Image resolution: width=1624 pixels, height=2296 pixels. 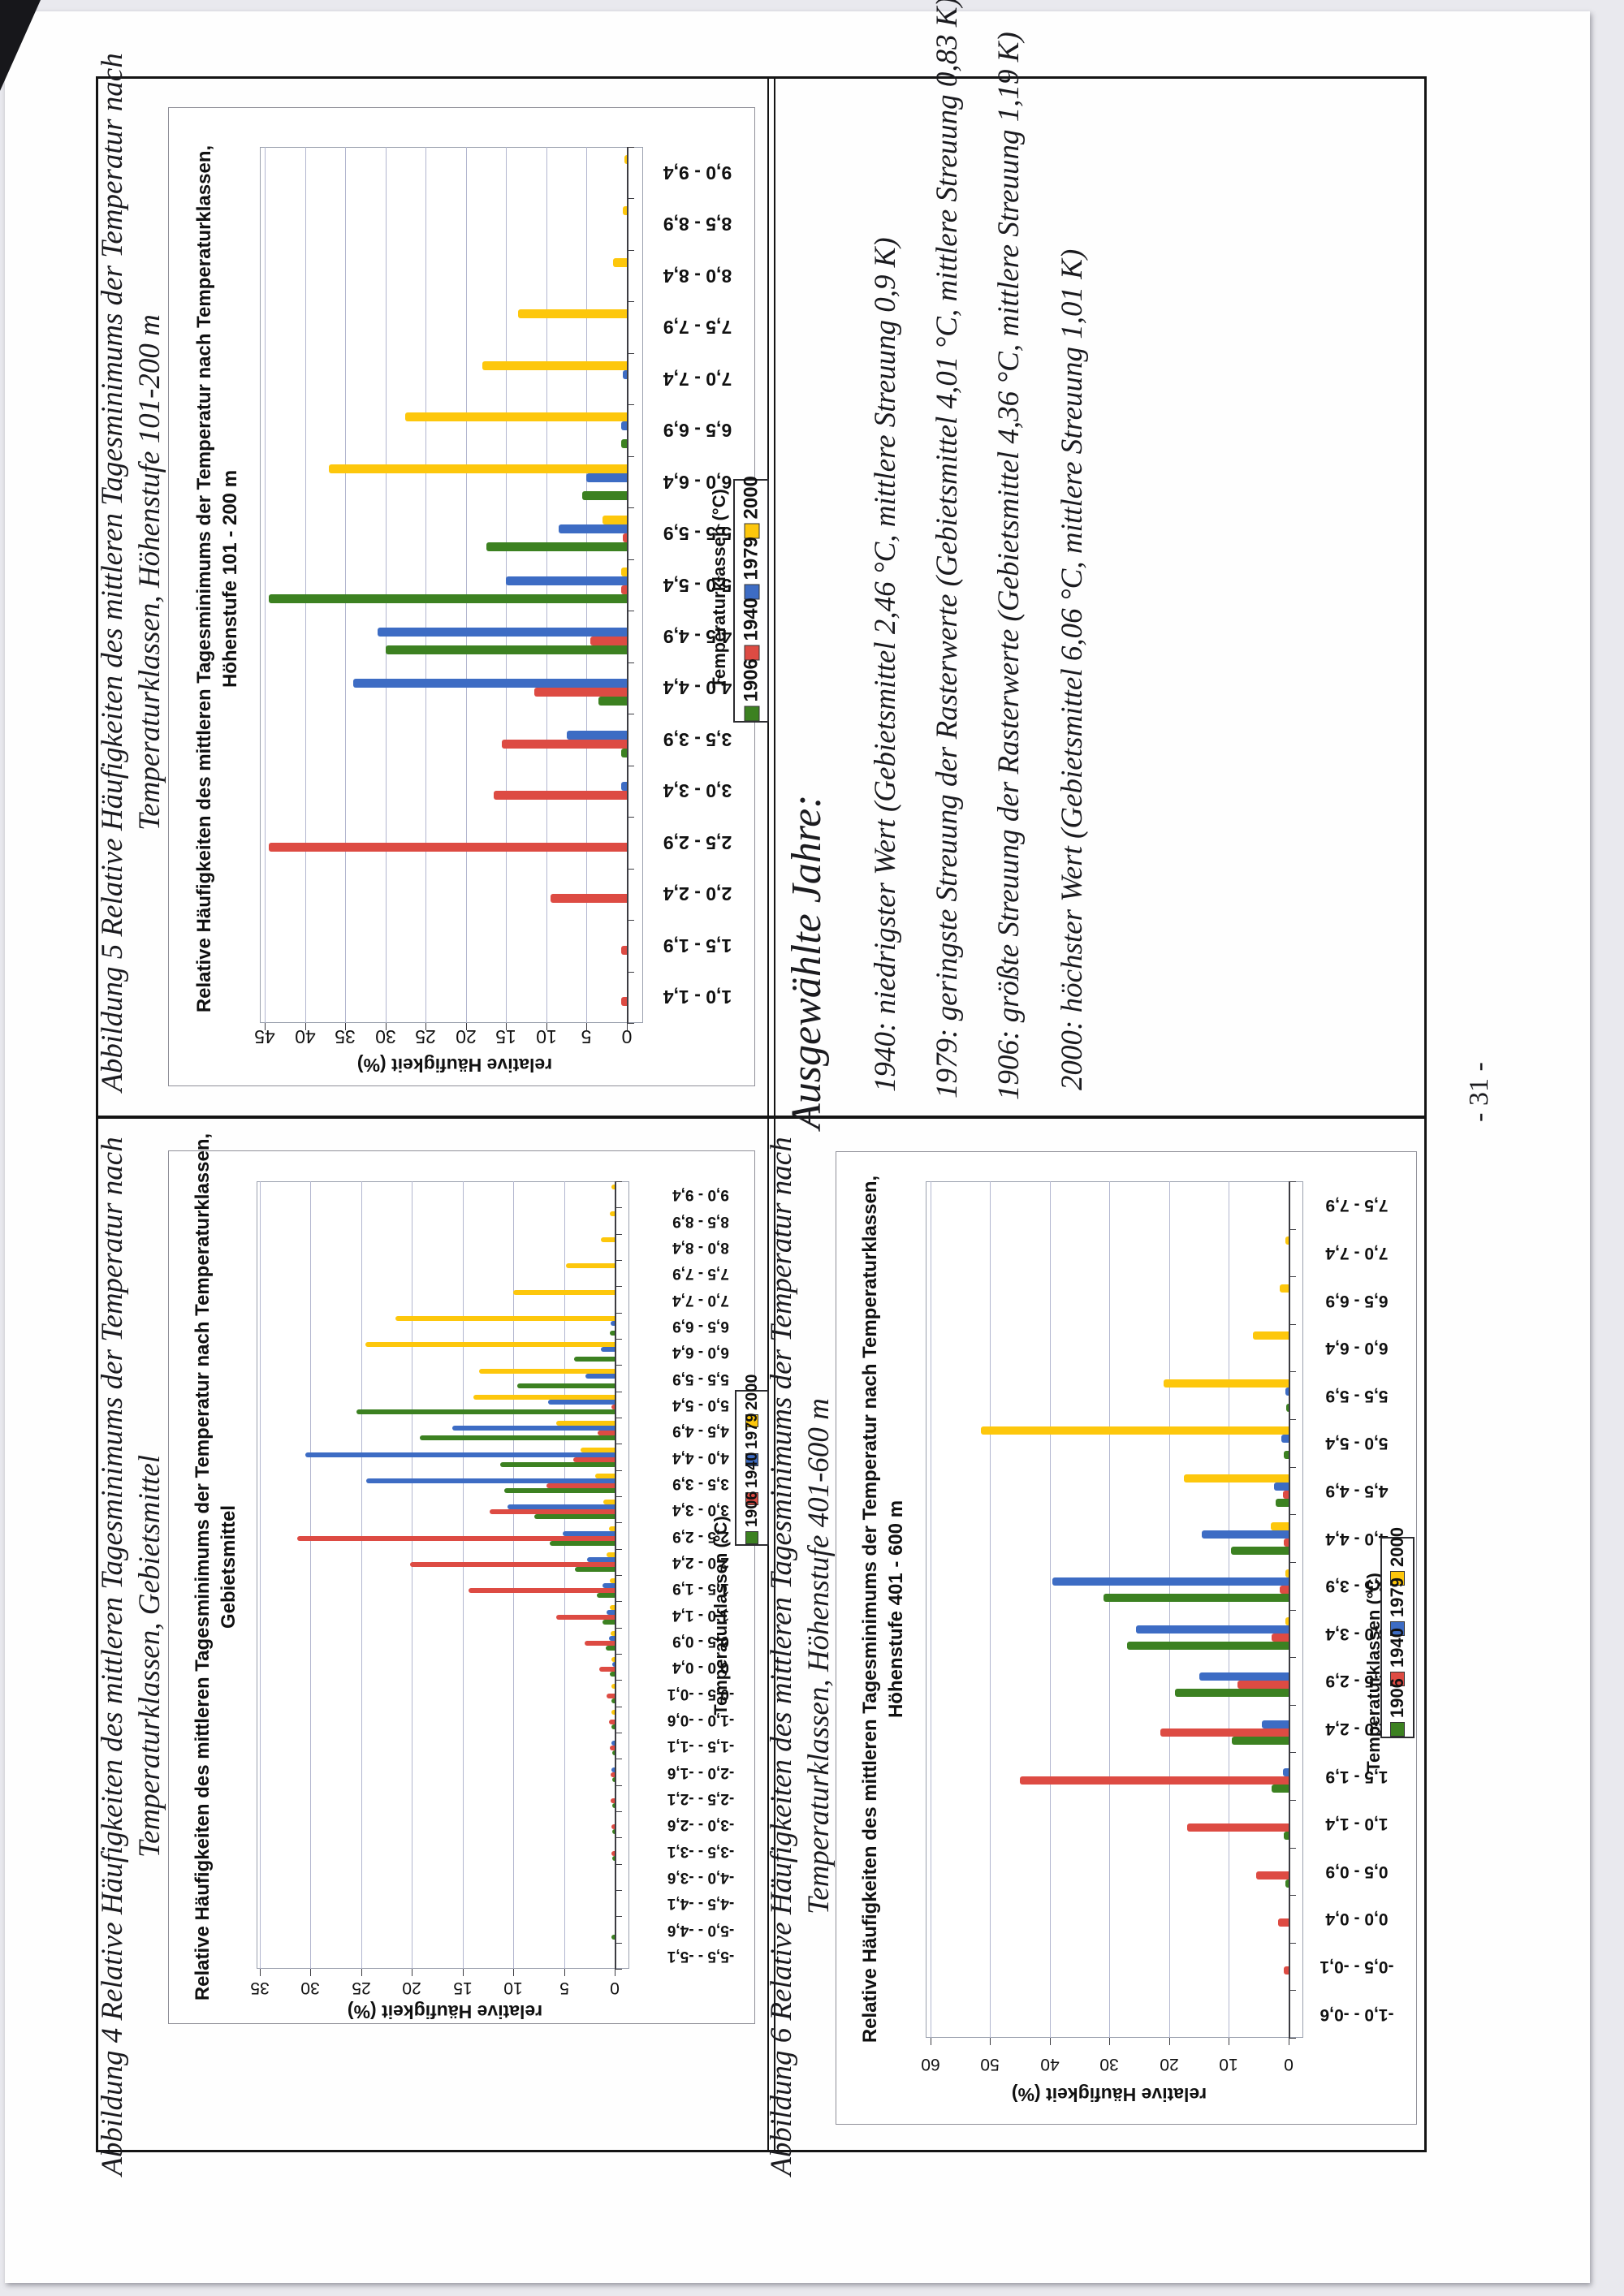 I want to click on horizontal-divider-line, so click(x=761, y=1118).